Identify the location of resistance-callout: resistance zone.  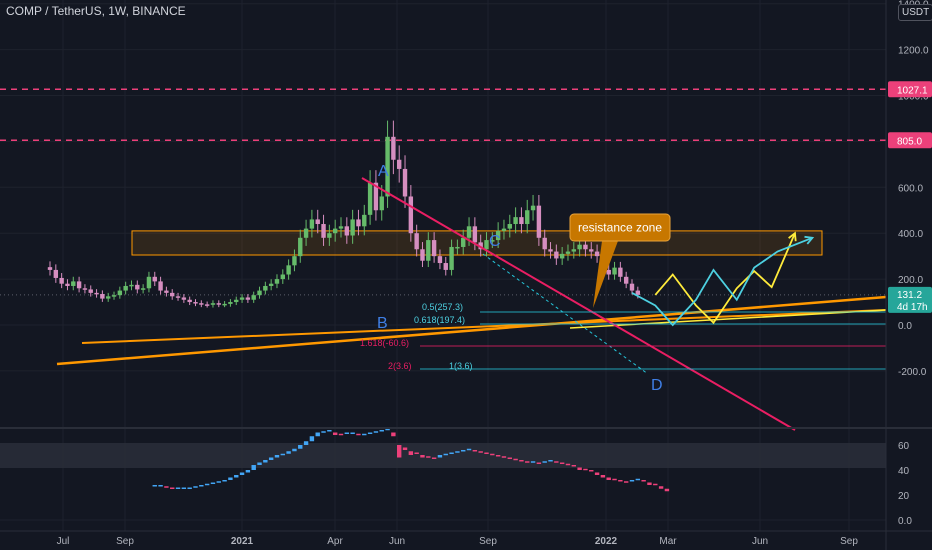
(620, 260).